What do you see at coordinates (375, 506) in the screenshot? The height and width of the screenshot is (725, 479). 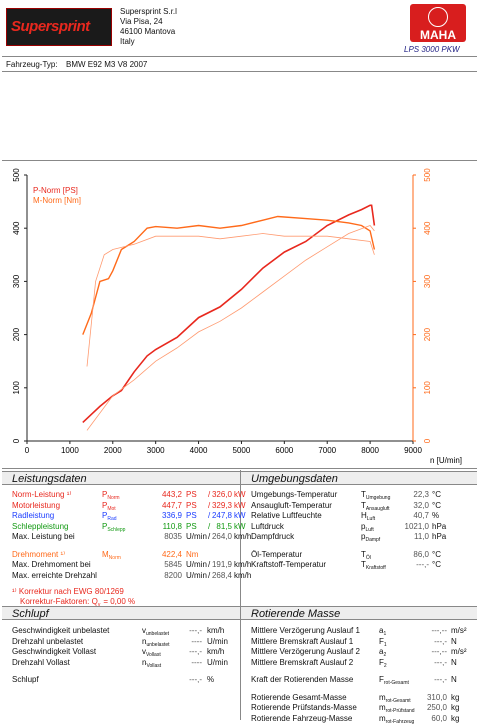 I see `row-symbol: TAnsaugluft` at bounding box center [375, 506].